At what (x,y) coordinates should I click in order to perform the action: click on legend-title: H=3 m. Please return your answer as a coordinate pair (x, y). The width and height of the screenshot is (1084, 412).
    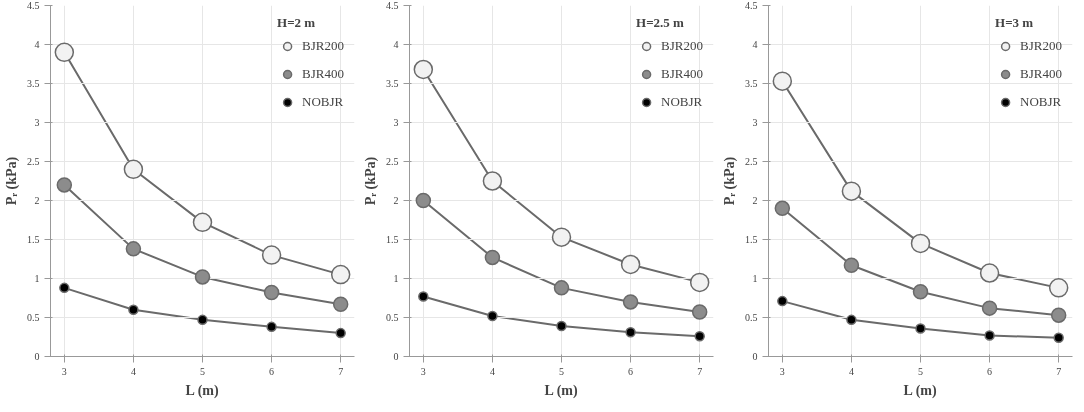
    Looking at the image, I should click on (1015, 23).